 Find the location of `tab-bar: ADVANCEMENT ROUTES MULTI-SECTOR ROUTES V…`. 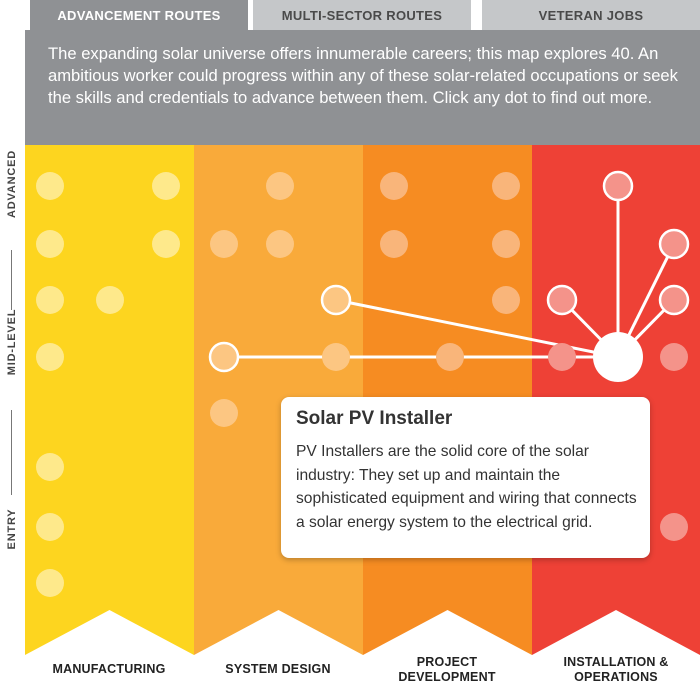

tab-bar: ADVANCEMENT ROUTES MULTI-SECTOR ROUTES V… is located at coordinates (350, 15).